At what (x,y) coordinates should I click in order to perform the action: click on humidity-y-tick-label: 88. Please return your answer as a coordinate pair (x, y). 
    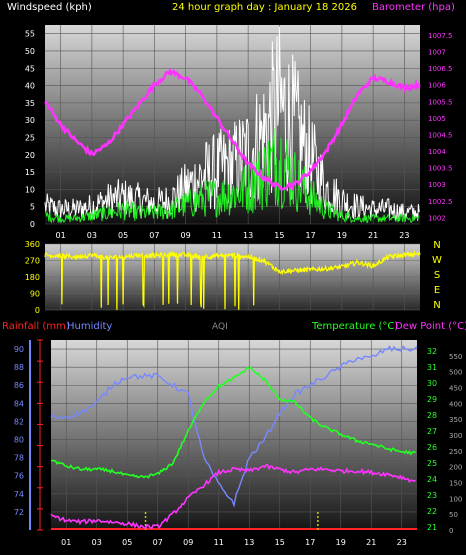
    Looking at the image, I should click on (19, 367).